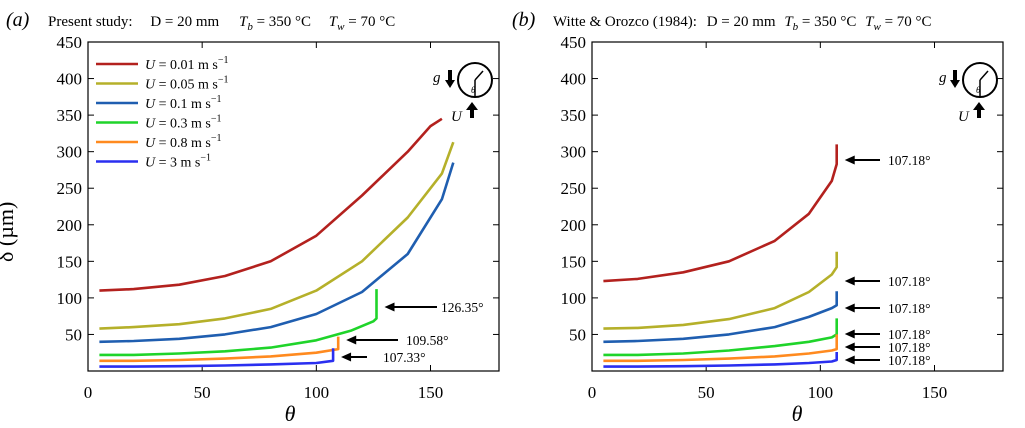  What do you see at coordinates (250, 27) in the screenshot?
I see `panel-a-subtitle-tb-sub: b` at bounding box center [250, 27].